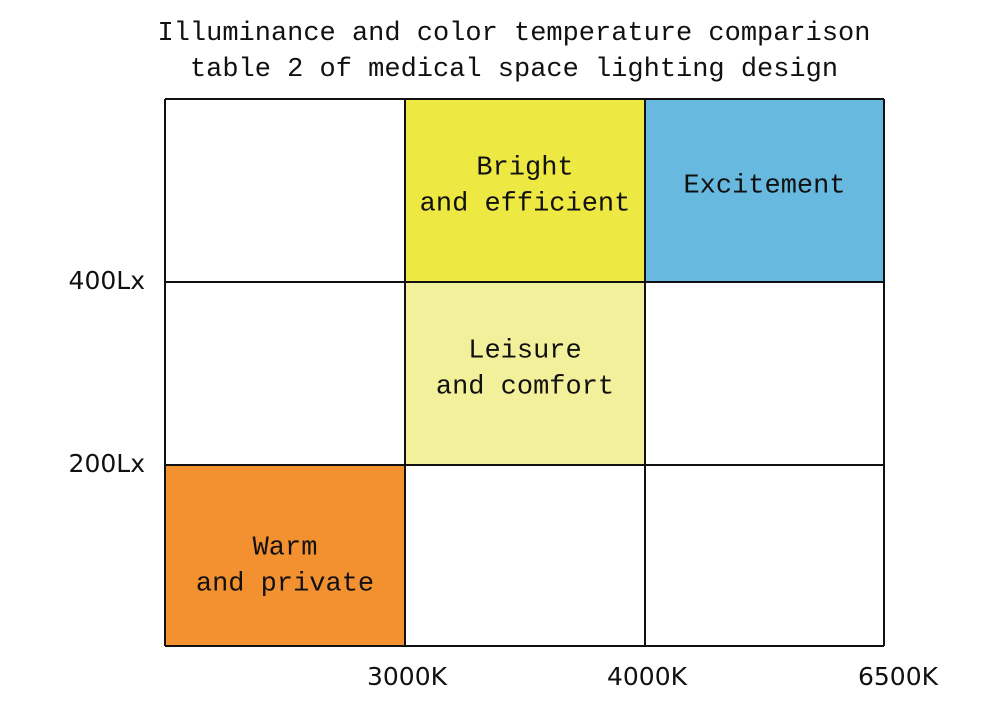 The width and height of the screenshot is (999, 724). What do you see at coordinates (285, 549) in the screenshot?
I see `cell-label: Warm` at bounding box center [285, 549].